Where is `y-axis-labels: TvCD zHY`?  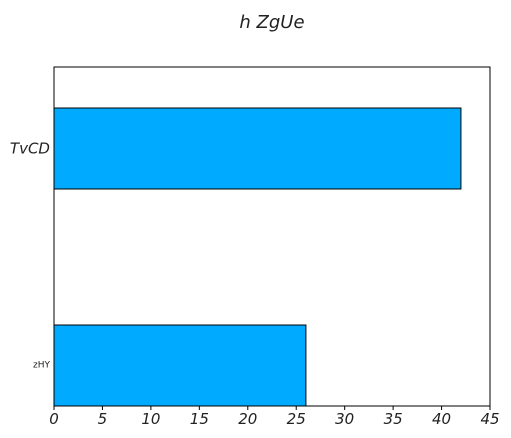 y-axis-labels: TvCD zHY is located at coordinates (30, 255).